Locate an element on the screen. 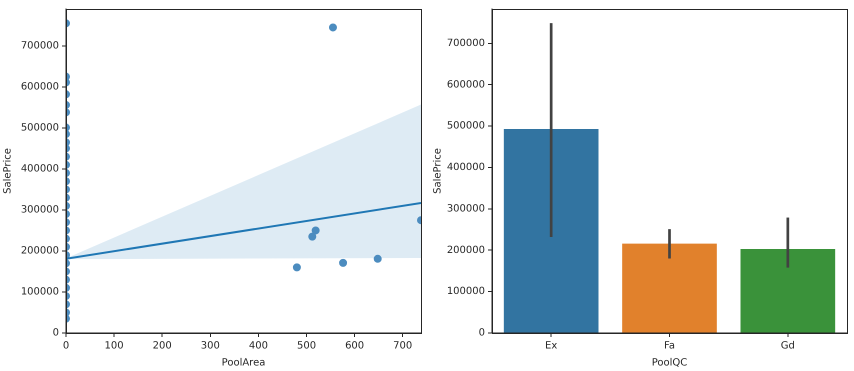 The width and height of the screenshot is (854, 371). x-tick-label: 200 is located at coordinates (162, 346).